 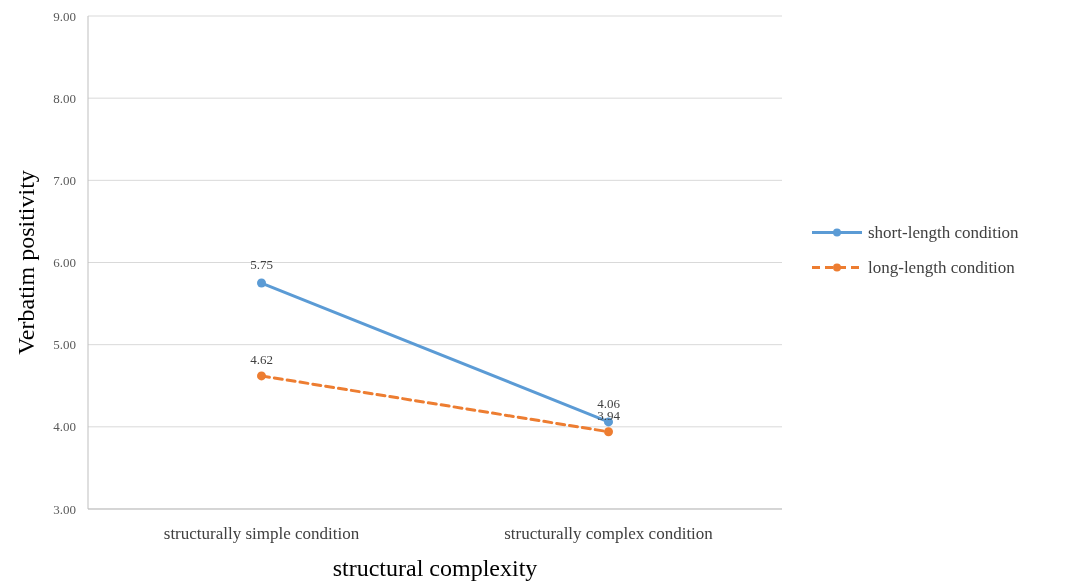 What do you see at coordinates (64, 180) in the screenshot?
I see `y-tick-label: 7.00` at bounding box center [64, 180].